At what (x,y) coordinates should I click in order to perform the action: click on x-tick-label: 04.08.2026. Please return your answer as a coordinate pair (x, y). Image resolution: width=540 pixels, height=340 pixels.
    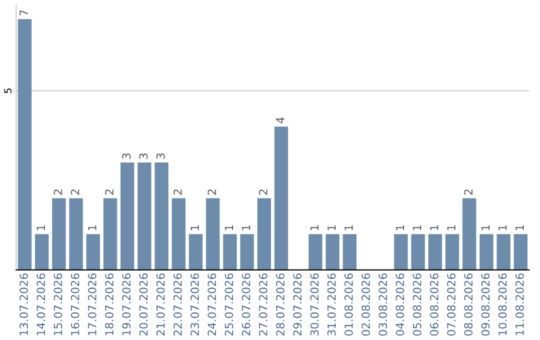
    Looking at the image, I should click on (400, 304).